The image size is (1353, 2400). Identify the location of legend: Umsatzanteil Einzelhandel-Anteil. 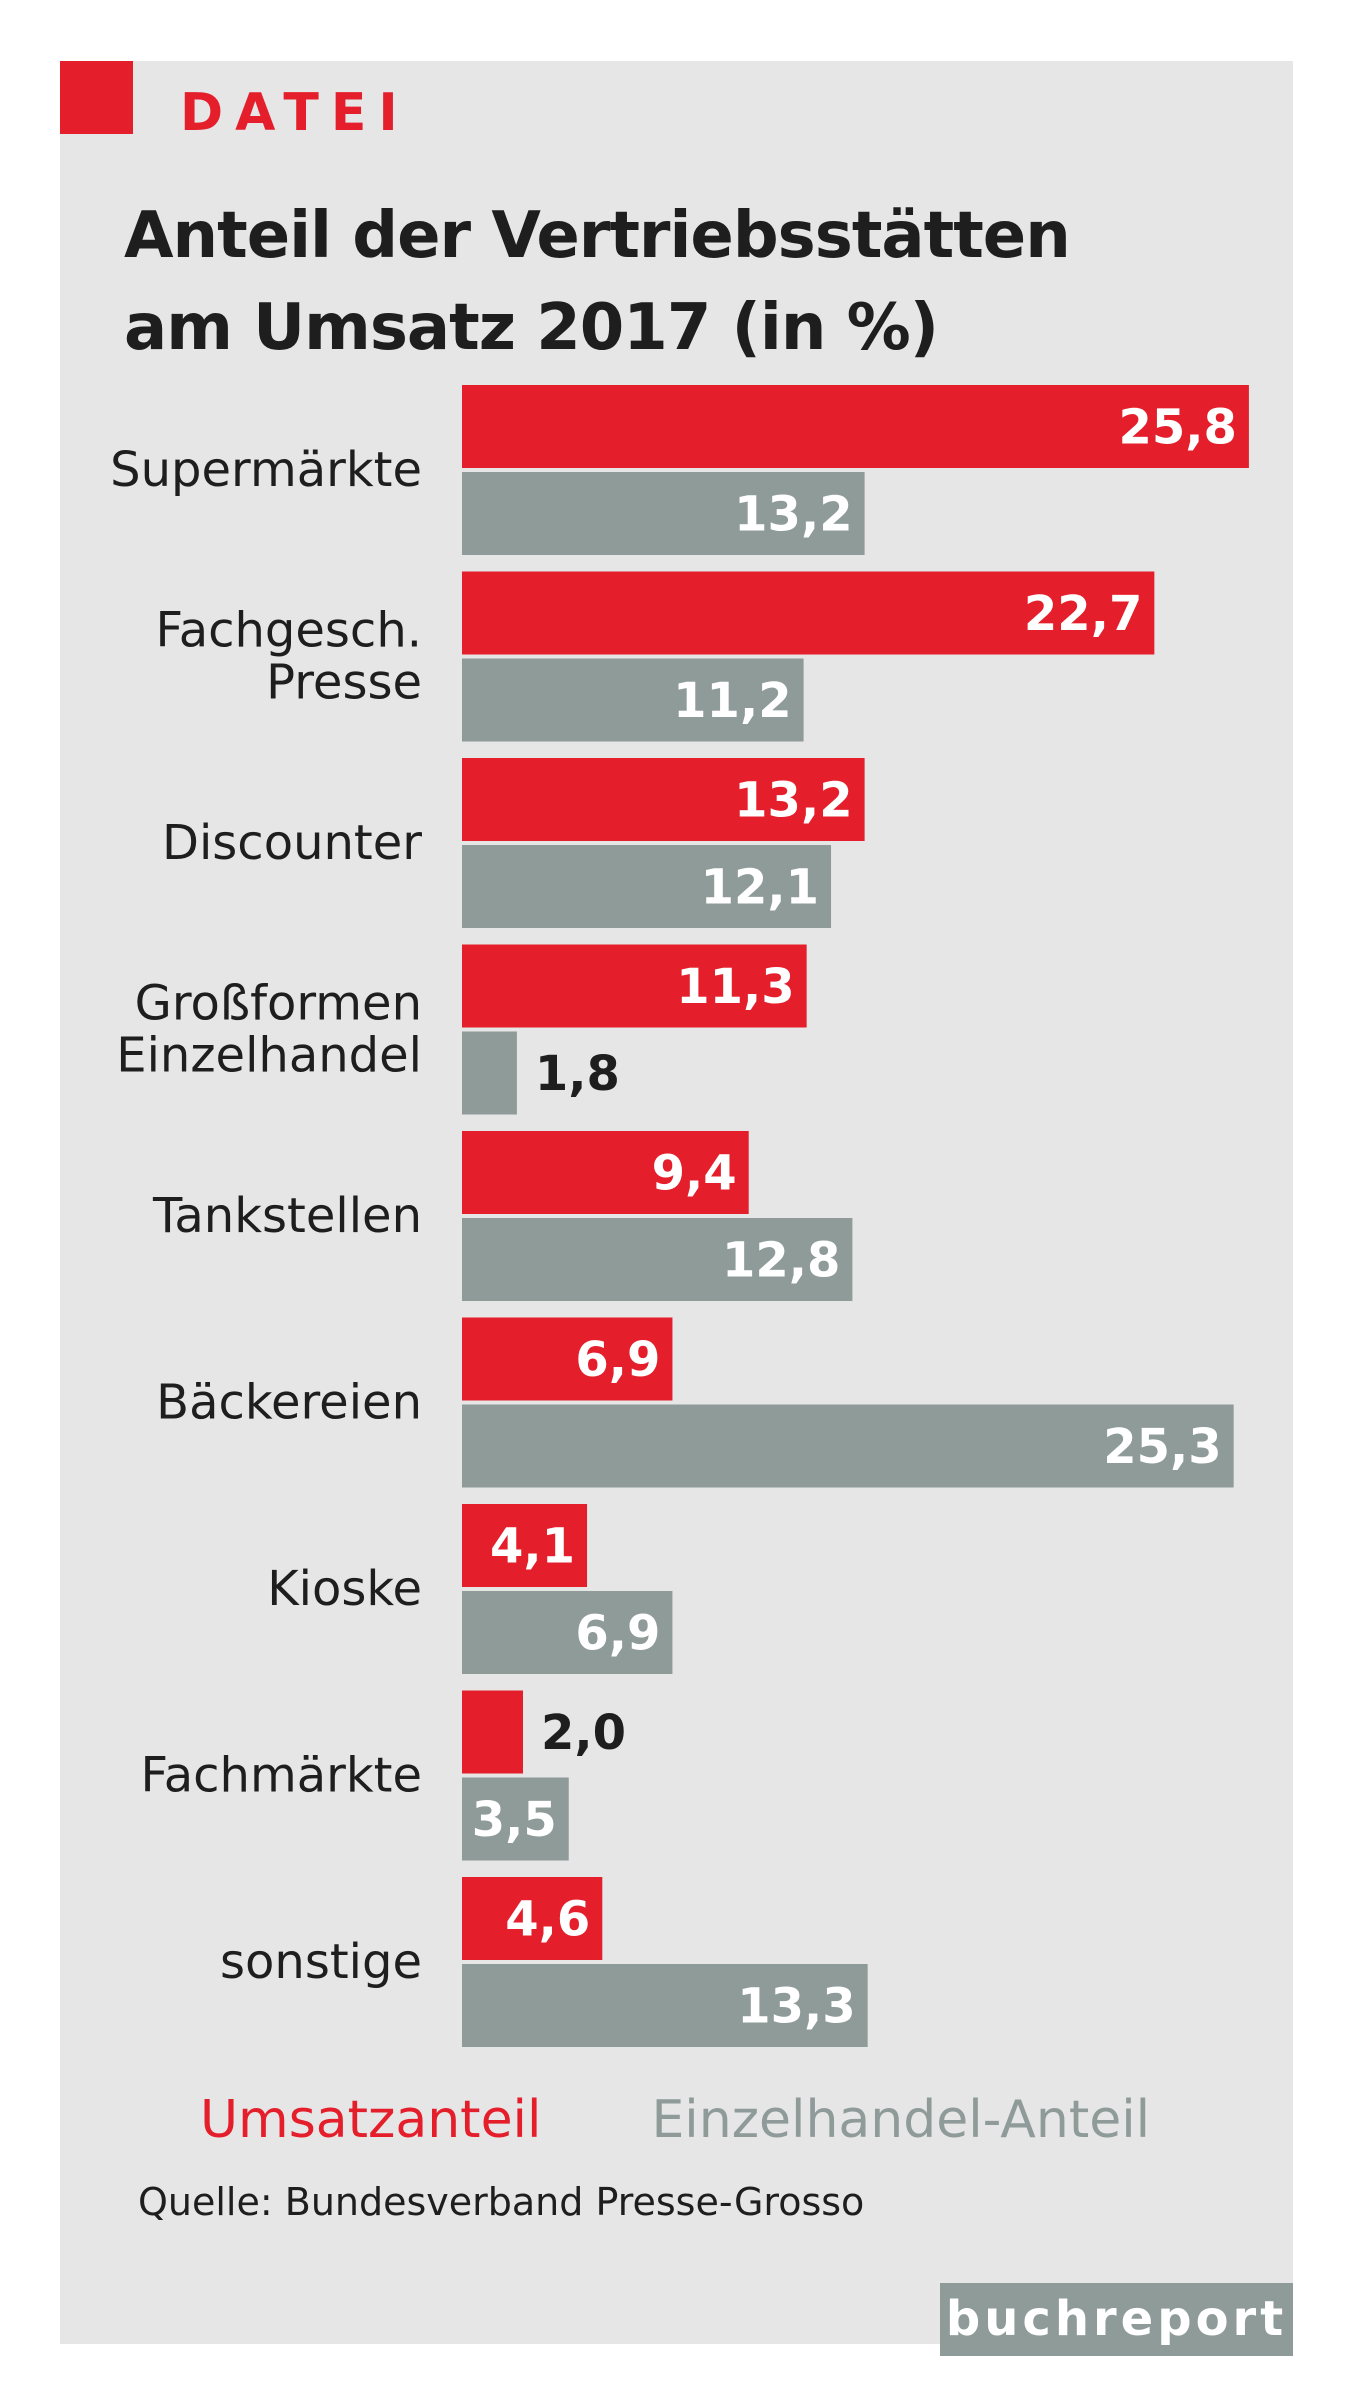
(675, 2120).